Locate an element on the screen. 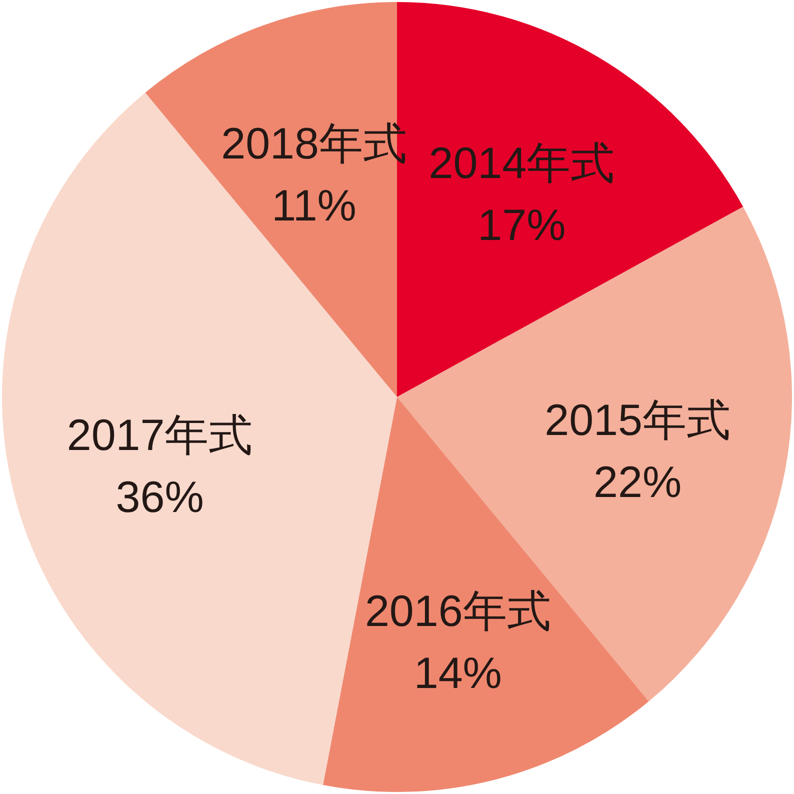  data-label: 14% is located at coordinates (458, 673).